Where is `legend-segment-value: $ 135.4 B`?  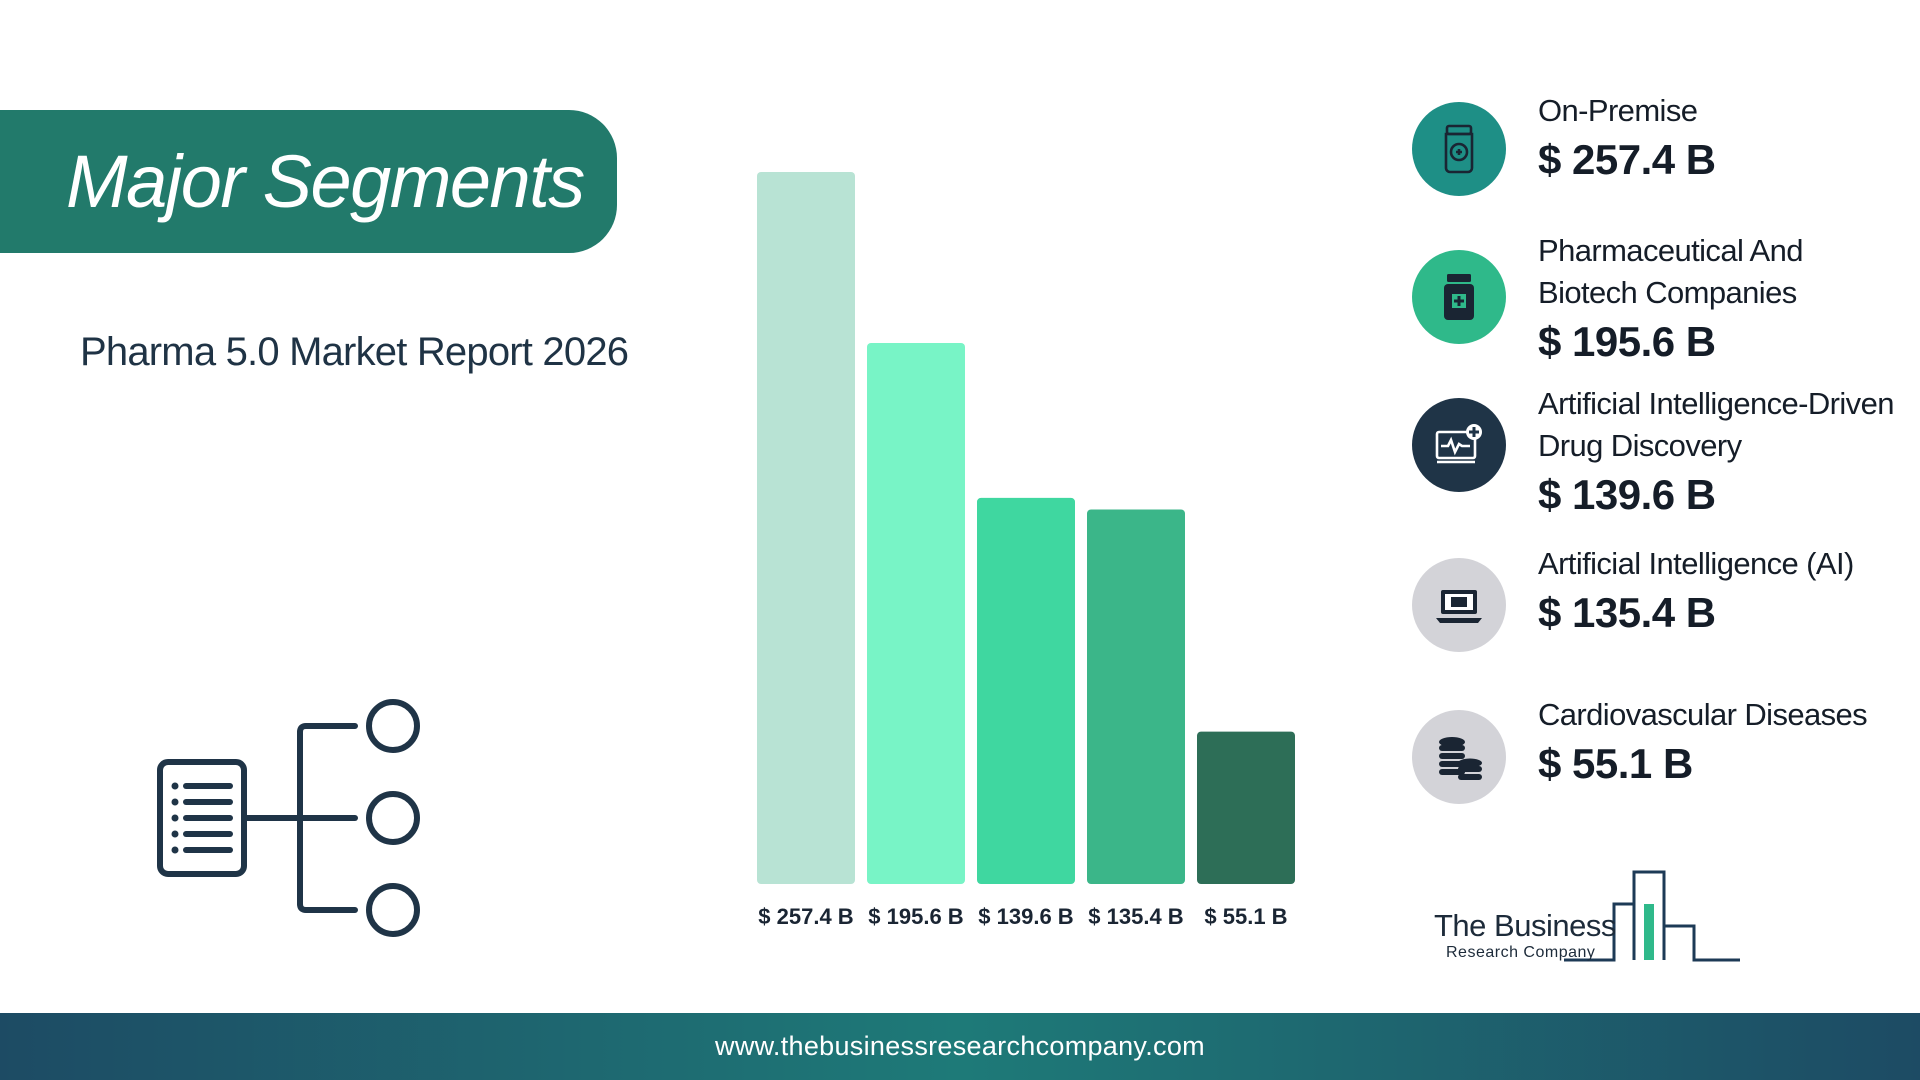
legend-segment-value: $ 135.4 B is located at coordinates (1627, 612).